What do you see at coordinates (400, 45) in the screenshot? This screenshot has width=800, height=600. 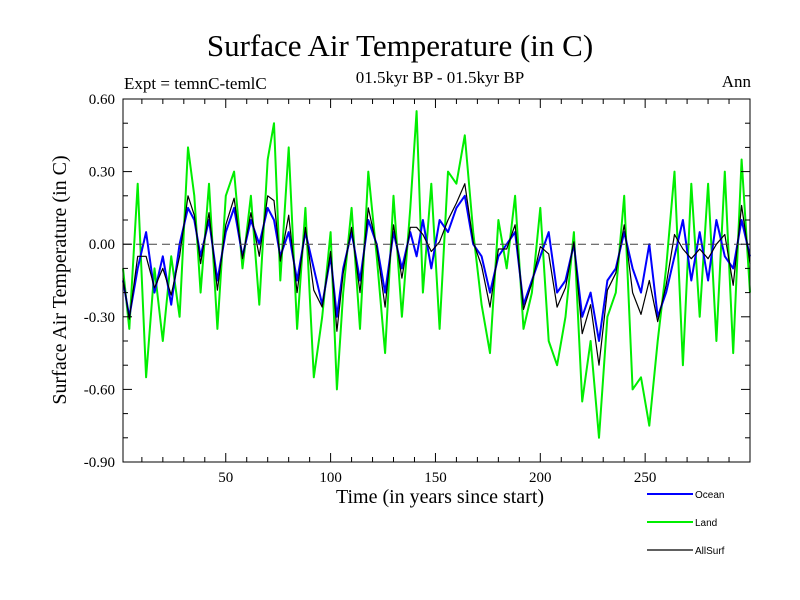 I see `chart-title: Surface Air Temperature (in C)` at bounding box center [400, 45].